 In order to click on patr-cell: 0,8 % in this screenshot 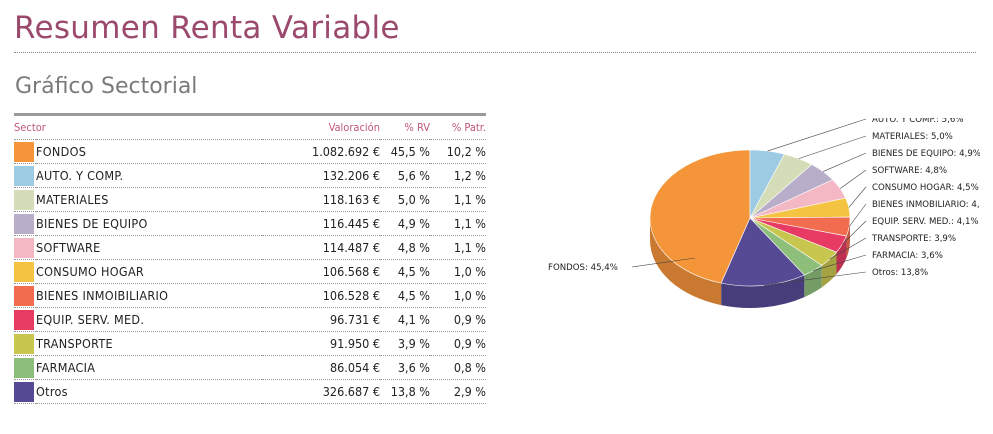, I will do `click(458, 367)`.